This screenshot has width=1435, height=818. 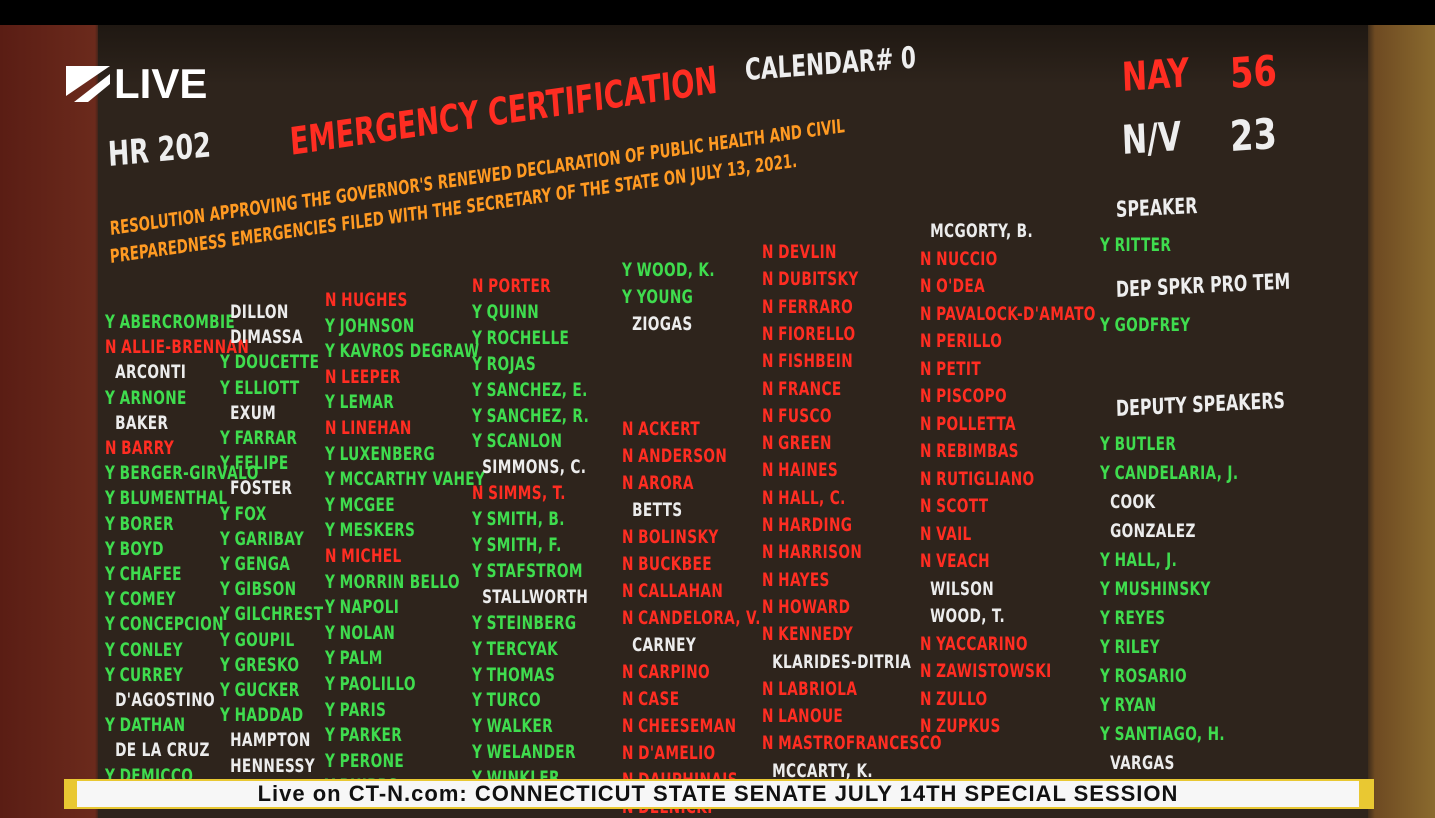 I want to click on member-entry: Y GUCKER, so click(x=260, y=690).